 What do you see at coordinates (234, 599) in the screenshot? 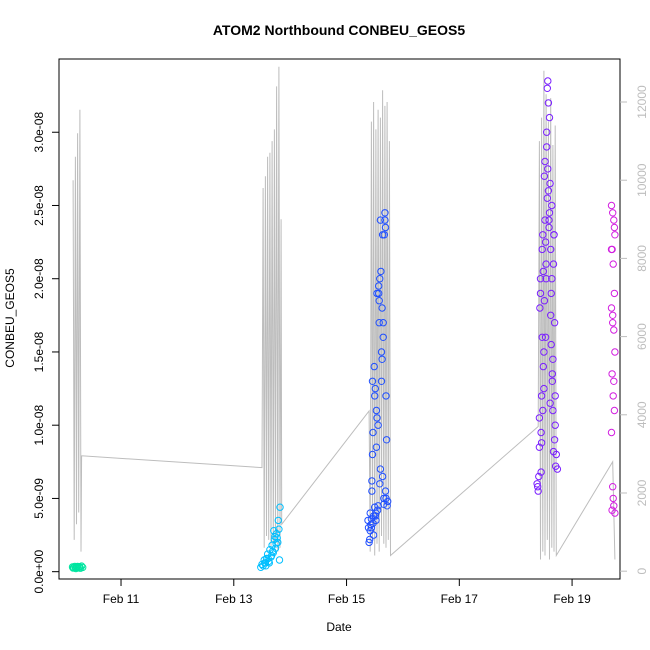
I see `x-tick-label: Feb 13` at bounding box center [234, 599].